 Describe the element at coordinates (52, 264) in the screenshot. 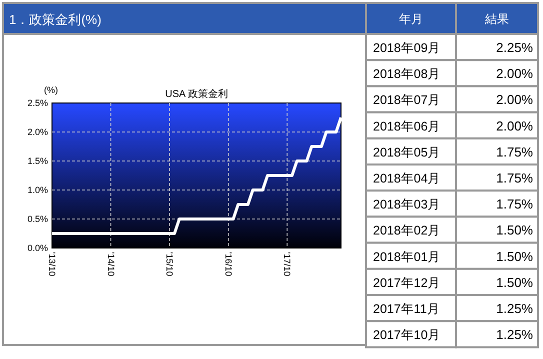

I see `x-tick-label: '13/10` at that location.